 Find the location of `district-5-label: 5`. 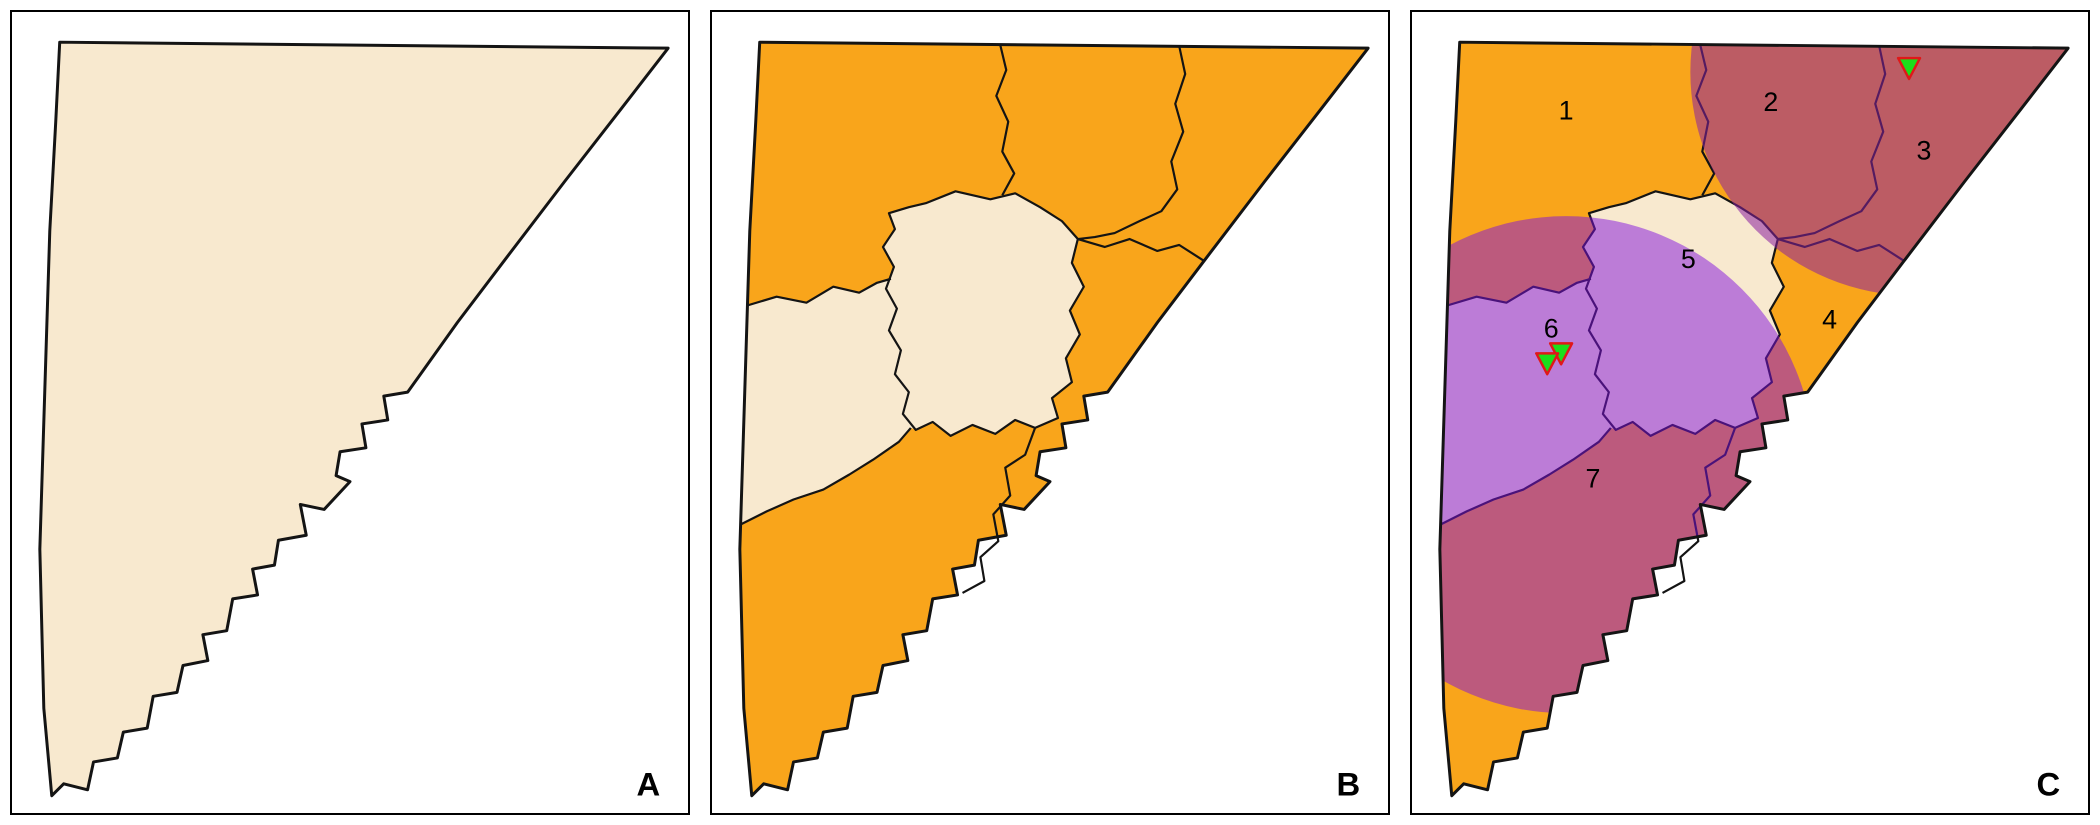

district-5-label: 5 is located at coordinates (1688, 259).